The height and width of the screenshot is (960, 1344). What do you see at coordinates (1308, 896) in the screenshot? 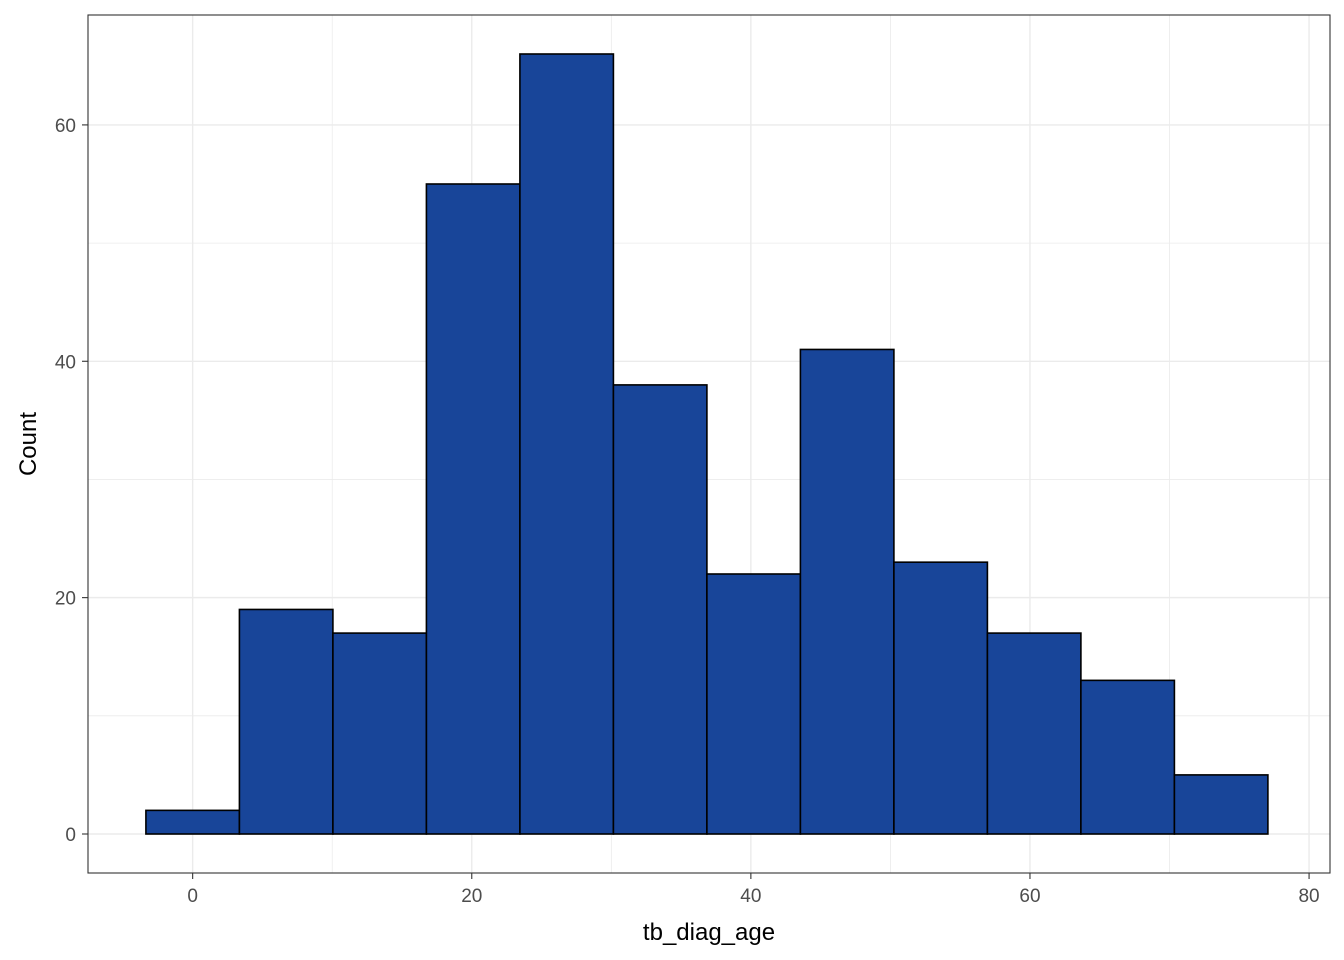
I see `x-tick-label: 80` at bounding box center [1308, 896].